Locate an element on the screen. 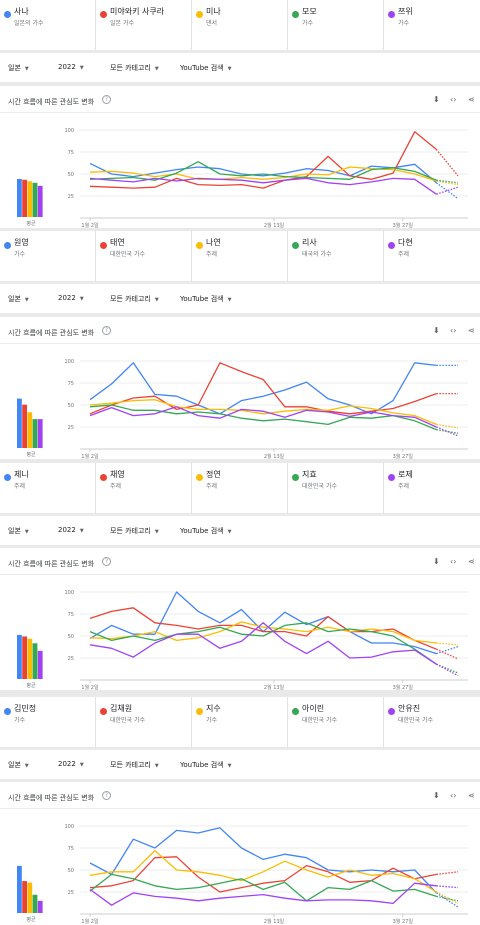 This screenshot has width=480, height=925. search-term-name: 제니 is located at coordinates (21, 474).